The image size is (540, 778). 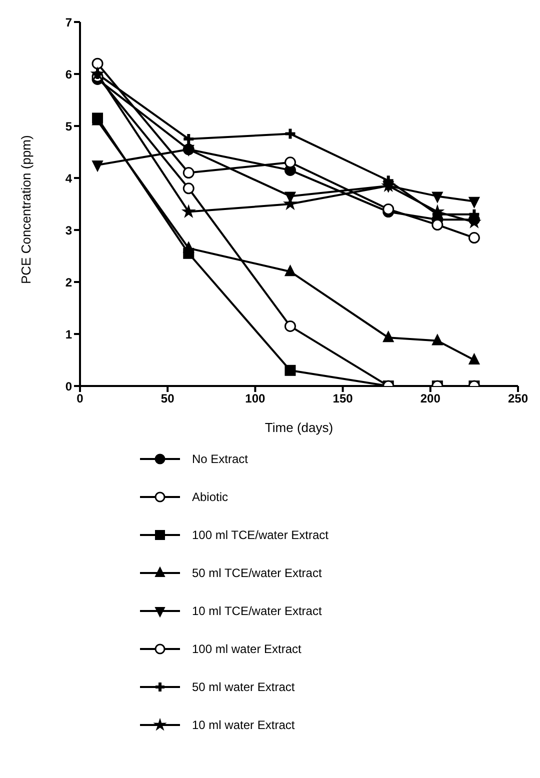 What do you see at coordinates (80, 399) in the screenshot?
I see `x-tick-label: 0` at bounding box center [80, 399].